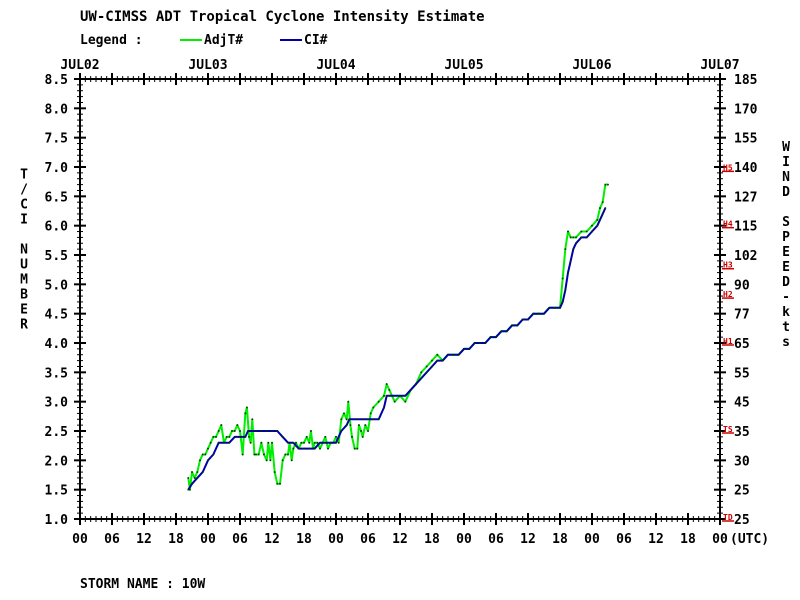 Image resolution: width=800 pixels, height=600 pixels. Describe the element at coordinates (742, 403) in the screenshot. I see `right-tick-label: 45` at that location.